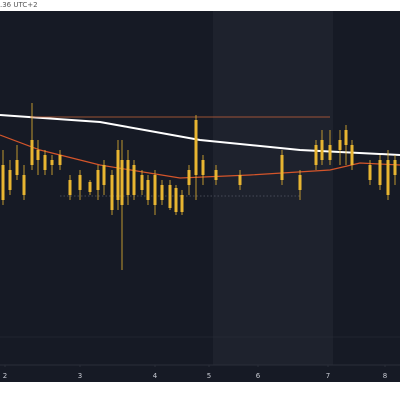 The image size is (400, 400). What do you see at coordinates (5, 376) in the screenshot?
I see `x-tick-label: 2` at bounding box center [5, 376].